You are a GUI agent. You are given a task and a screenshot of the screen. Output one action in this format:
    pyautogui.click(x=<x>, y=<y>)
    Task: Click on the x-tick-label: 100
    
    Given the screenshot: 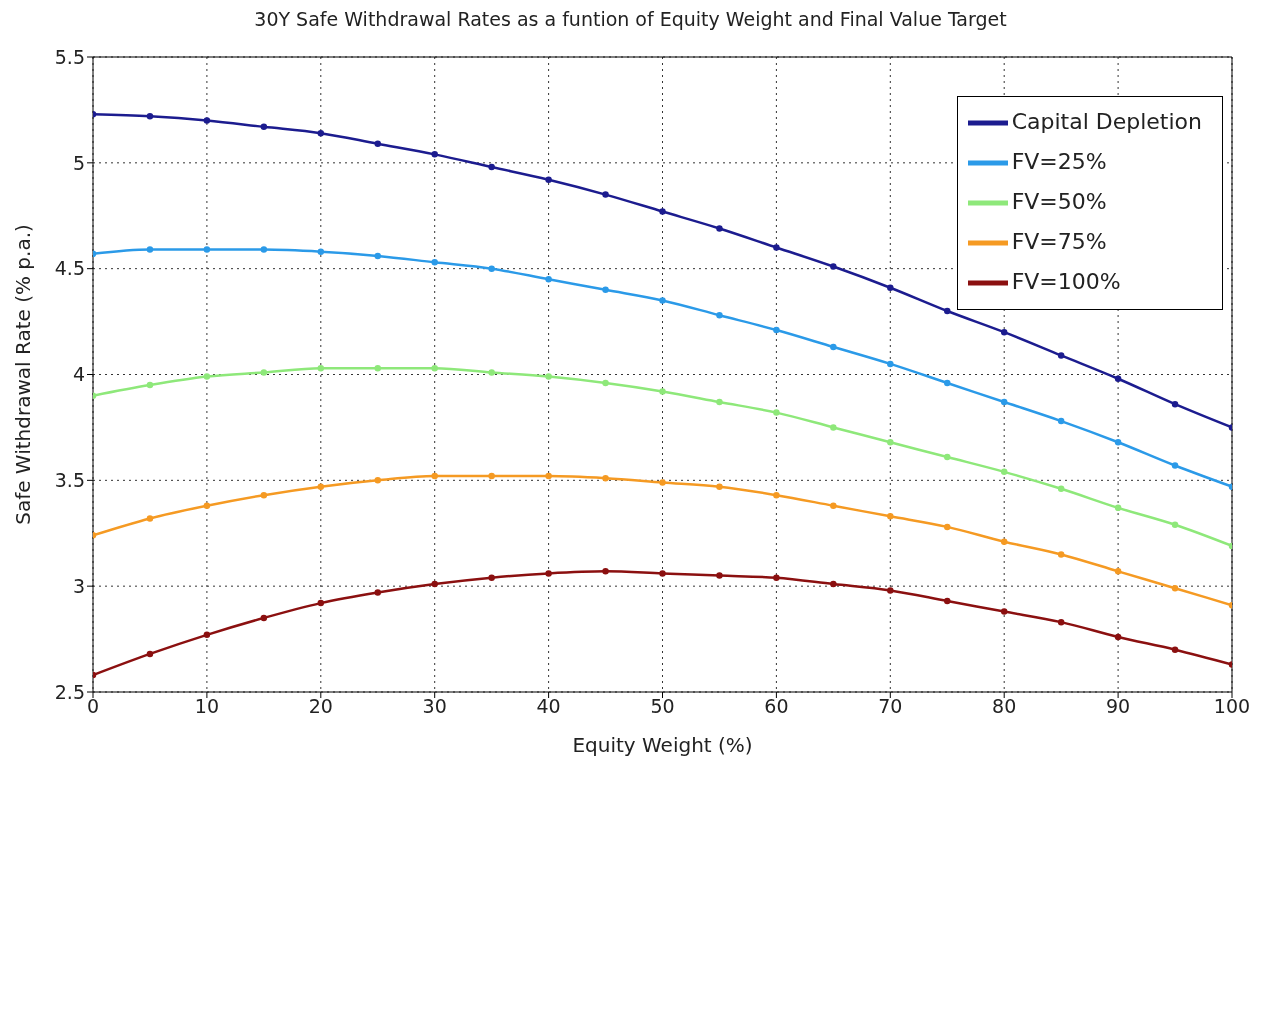 What is the action you would take?
    pyautogui.click(x=1232, y=706)
    